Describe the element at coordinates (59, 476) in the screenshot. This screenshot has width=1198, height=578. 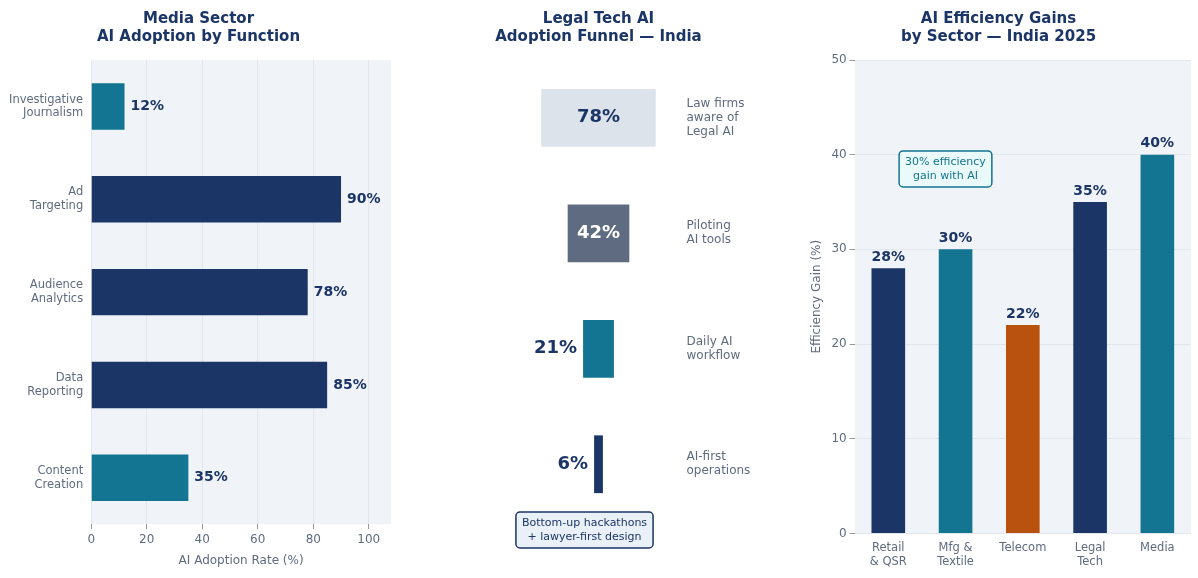
I see `y-tick-label: Content Creation` at that location.